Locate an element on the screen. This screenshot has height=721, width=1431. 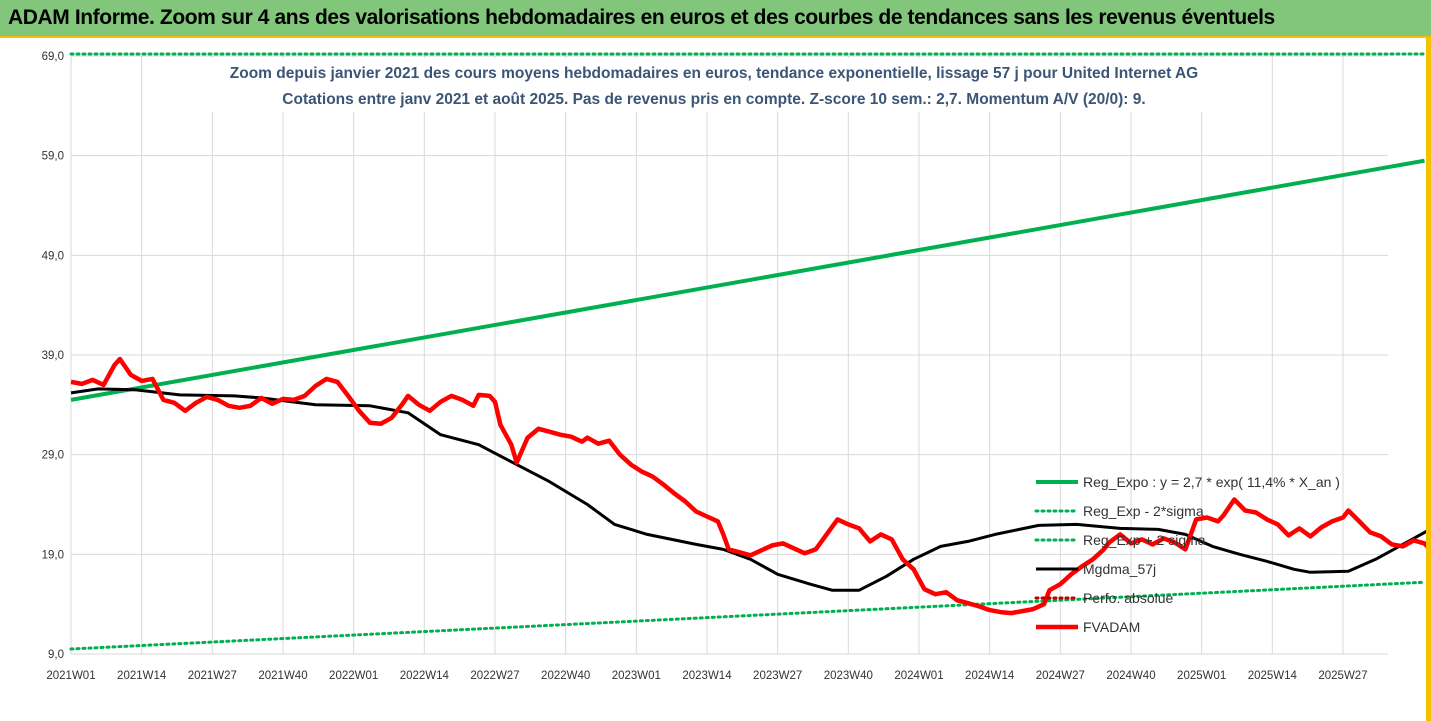
series-line-reg-exp-2-sigma is located at coordinates (747, 615).